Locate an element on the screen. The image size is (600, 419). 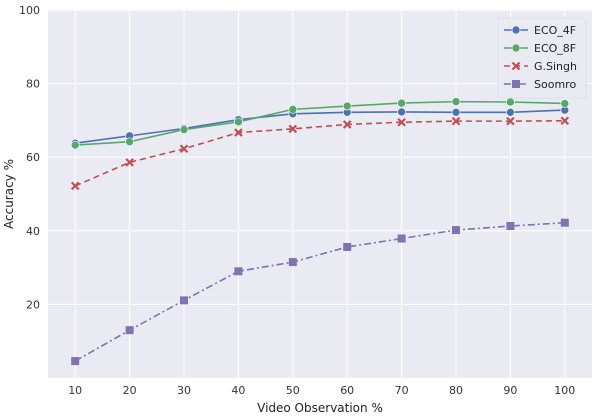
legend: ECO_4F ECO_8F G.Singh Soomro is located at coordinates (542, 58).